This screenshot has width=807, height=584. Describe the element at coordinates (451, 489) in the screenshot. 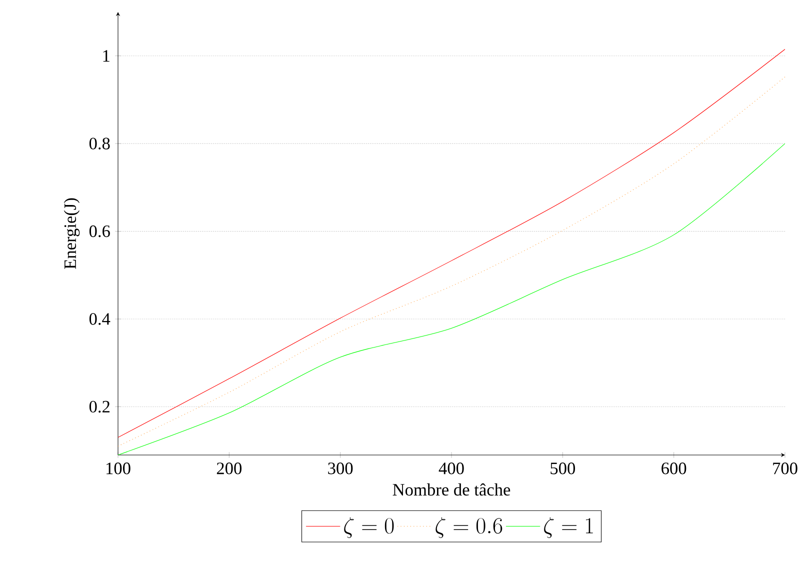

I see `x-axis-title: Nombre de tâche` at that location.